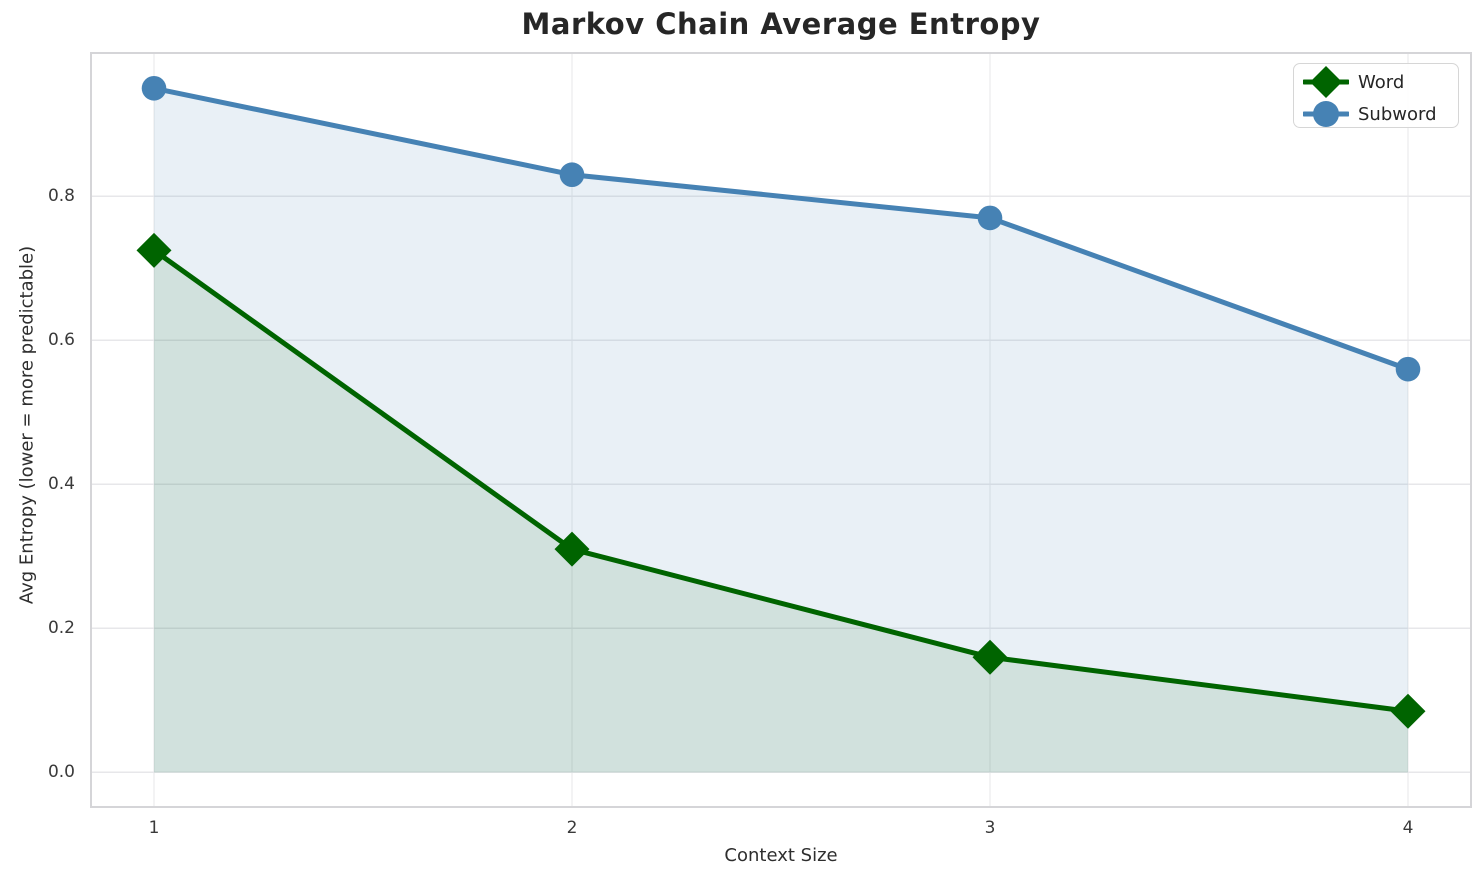  I want to click on y-tick-label: 0.4, so click(61, 484).